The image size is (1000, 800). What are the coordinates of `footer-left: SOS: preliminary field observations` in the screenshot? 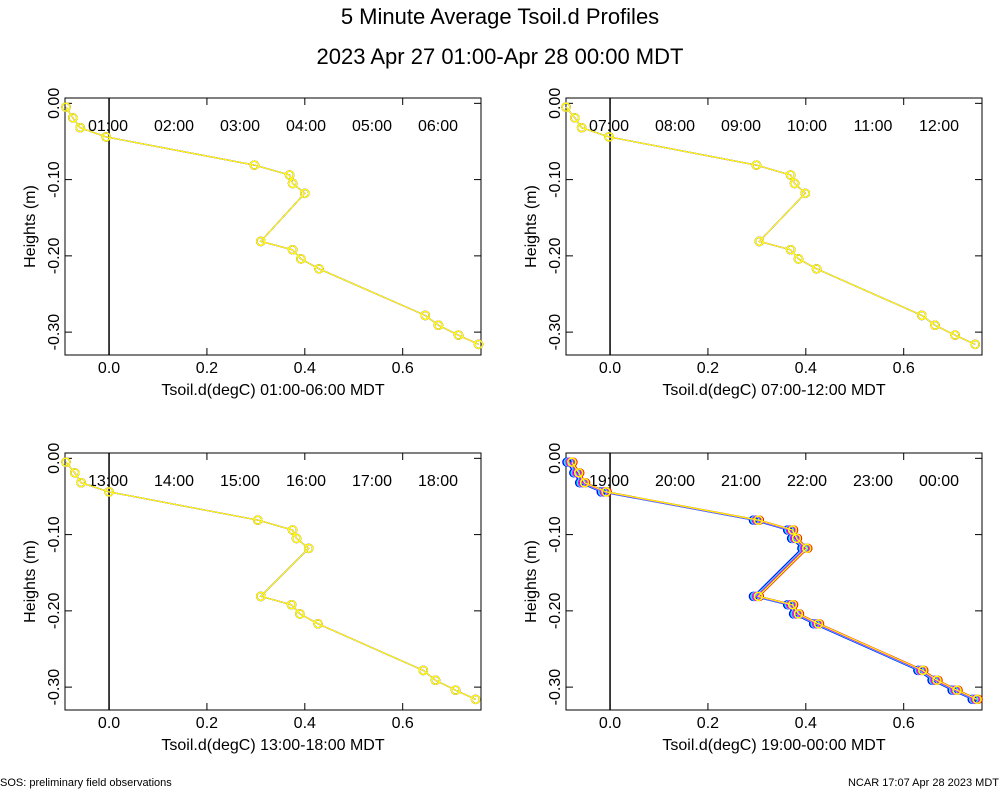 It's located at (86, 783).